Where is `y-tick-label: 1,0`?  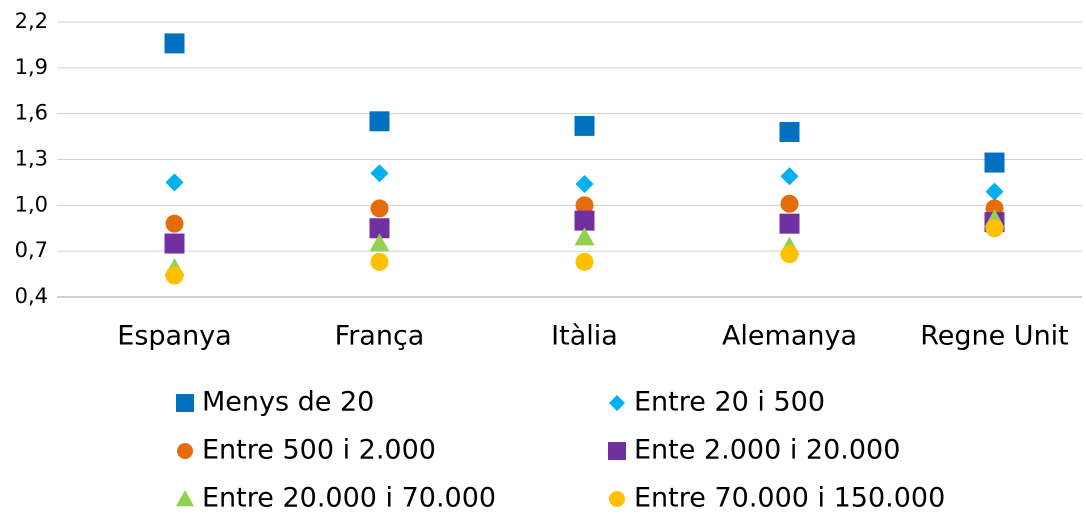 y-tick-label: 1,0 is located at coordinates (31, 204).